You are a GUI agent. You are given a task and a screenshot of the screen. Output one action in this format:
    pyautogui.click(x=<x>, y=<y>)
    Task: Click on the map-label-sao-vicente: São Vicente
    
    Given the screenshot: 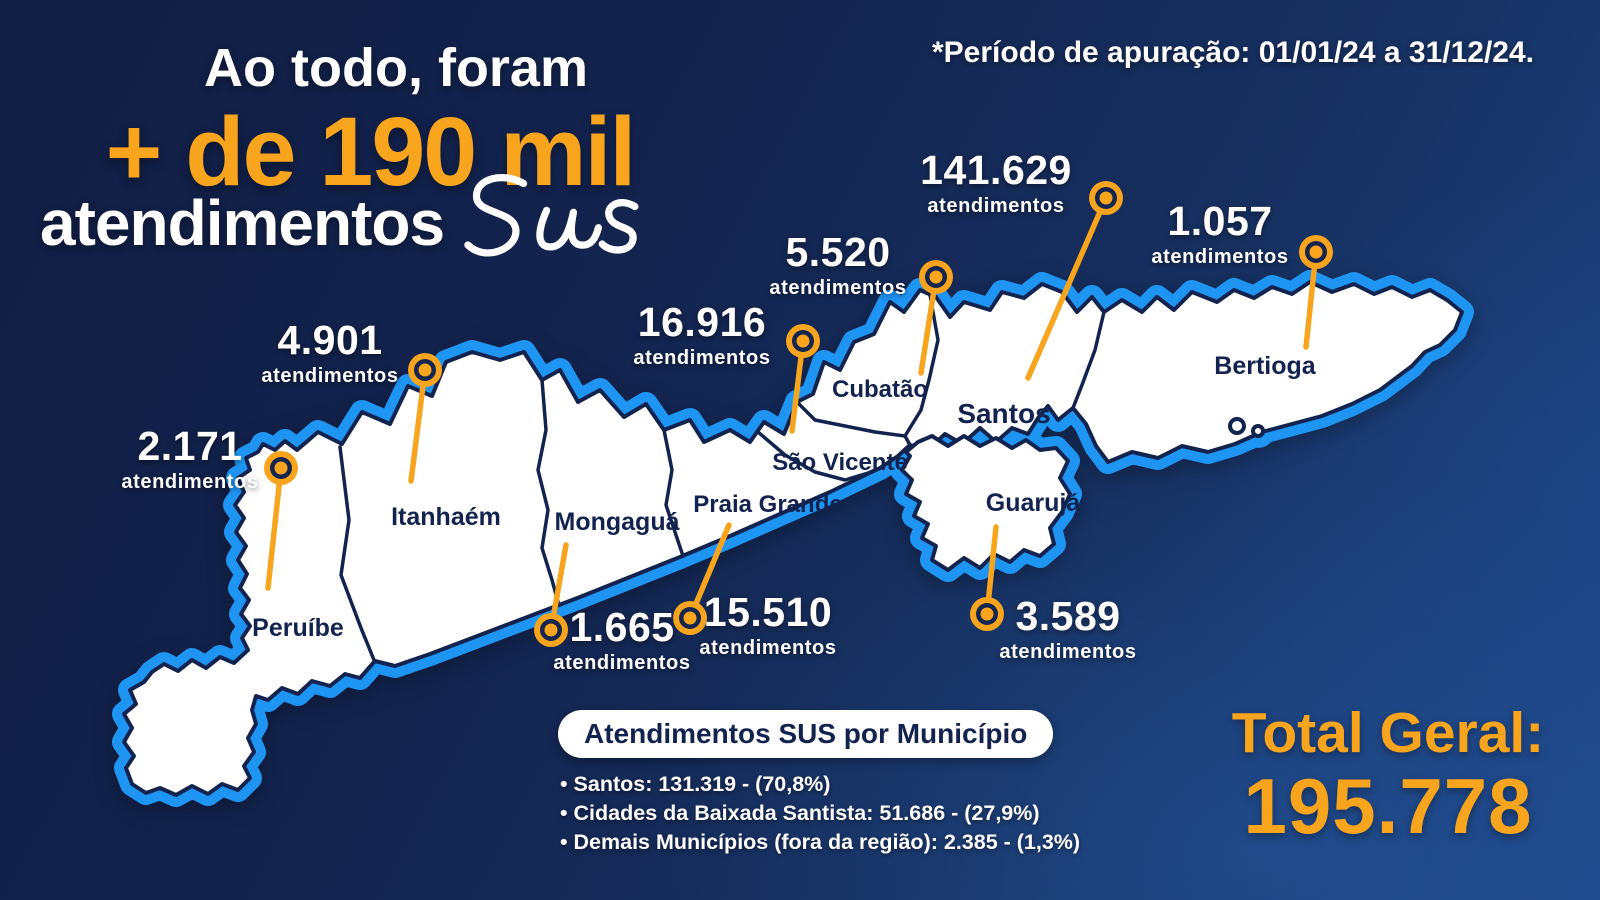 What is the action you would take?
    pyautogui.click(x=840, y=462)
    